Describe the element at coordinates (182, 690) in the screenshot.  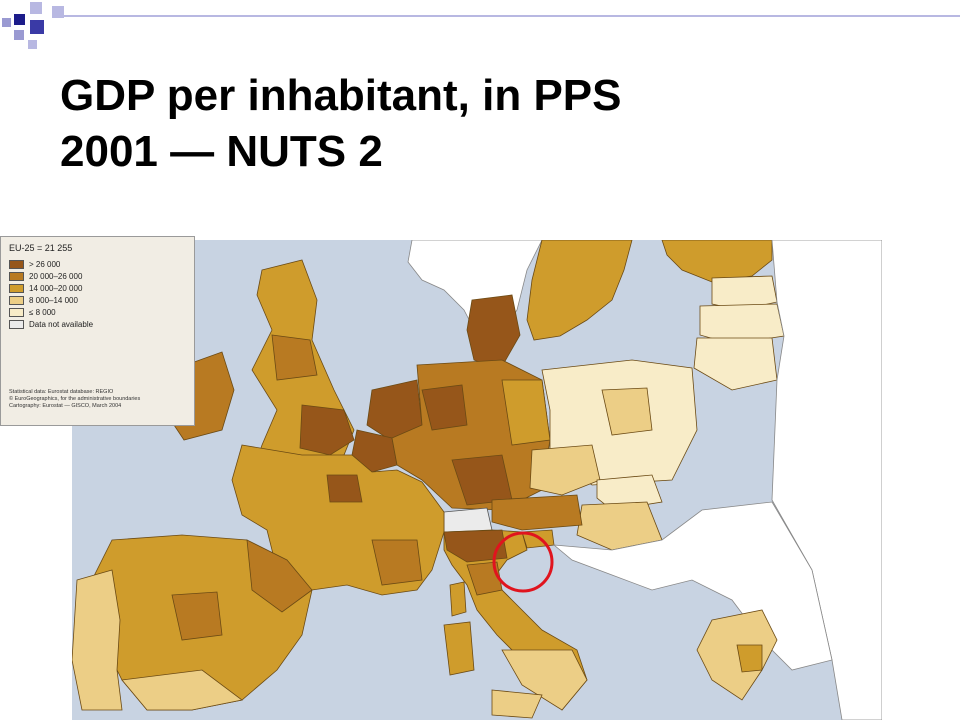
I see `region-andalusia` at that location.